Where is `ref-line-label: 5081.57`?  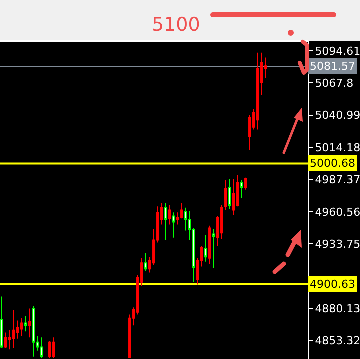
ref-line-label: 5081.57 is located at coordinates (333, 66).